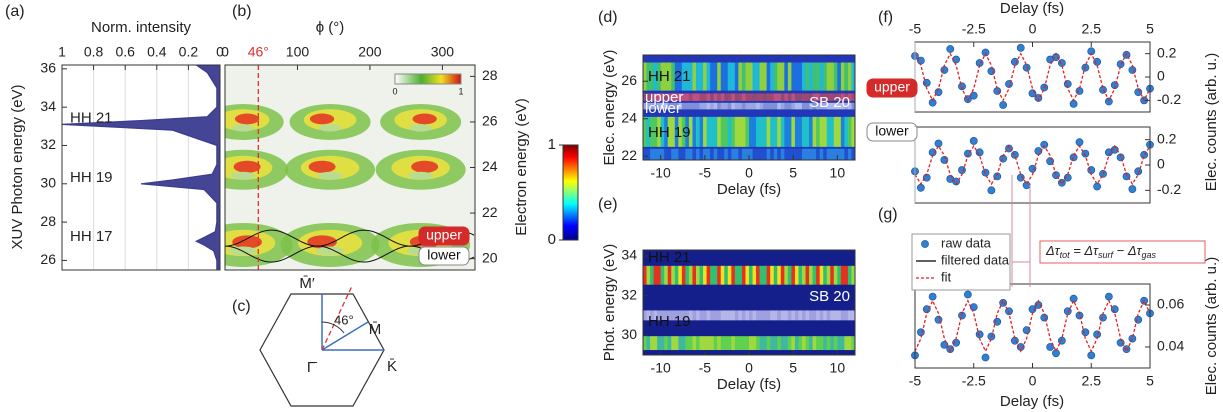 This screenshot has width=1223, height=412. I want to click on point-label: M̄′, so click(306, 283).